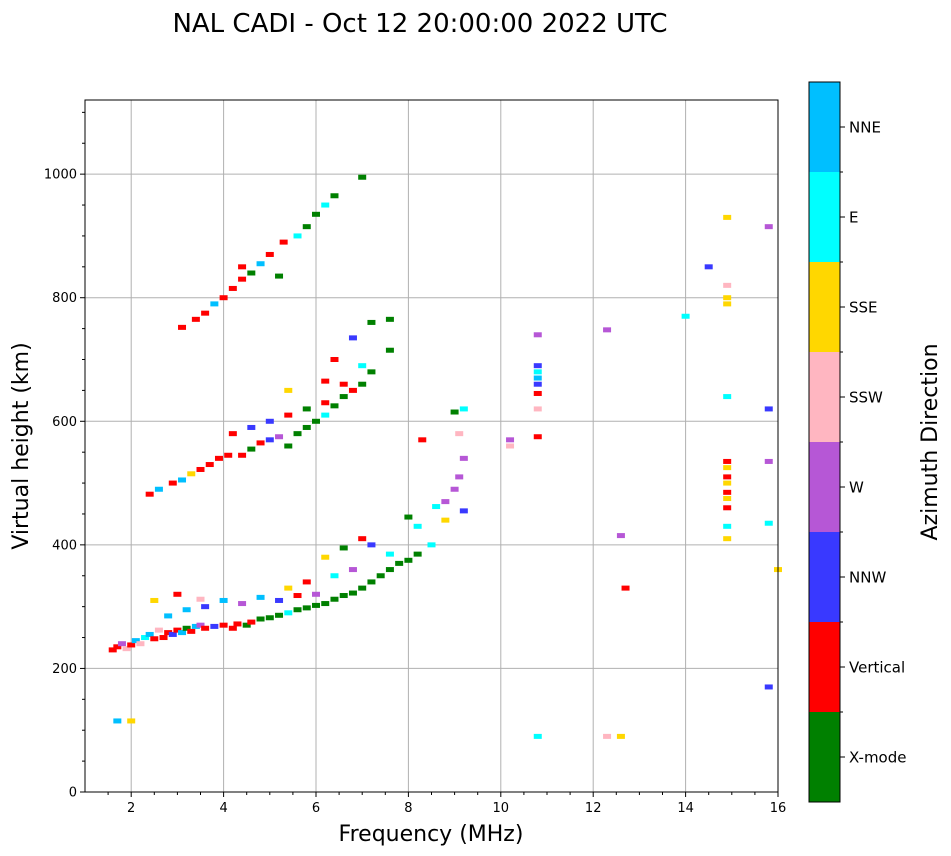 Image resolution: width=951 pixels, height=856 pixels. Describe the element at coordinates (64, 545) in the screenshot. I see `y-tick-label: 400` at that location.